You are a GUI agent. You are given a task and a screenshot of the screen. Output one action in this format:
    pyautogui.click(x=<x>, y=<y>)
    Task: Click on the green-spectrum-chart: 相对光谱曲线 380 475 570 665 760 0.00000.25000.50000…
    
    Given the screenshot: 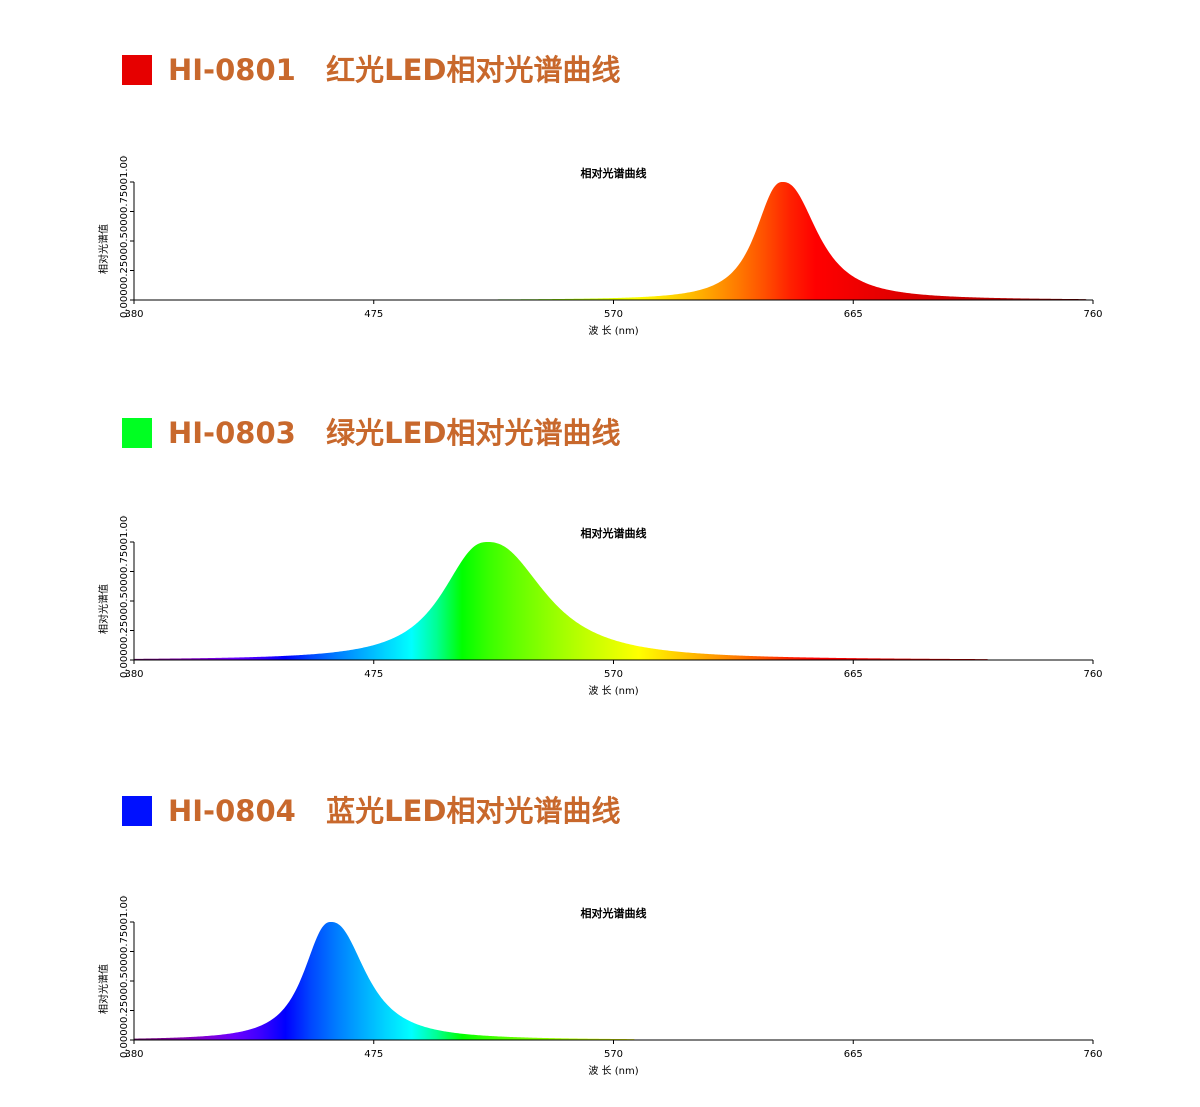 What is the action you would take?
    pyautogui.click(x=600, y=606)
    